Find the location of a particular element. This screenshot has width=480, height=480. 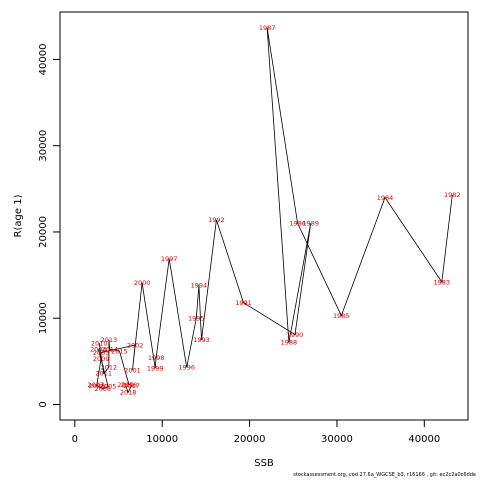

point-label-2009: 2009 is located at coordinates (101, 359).